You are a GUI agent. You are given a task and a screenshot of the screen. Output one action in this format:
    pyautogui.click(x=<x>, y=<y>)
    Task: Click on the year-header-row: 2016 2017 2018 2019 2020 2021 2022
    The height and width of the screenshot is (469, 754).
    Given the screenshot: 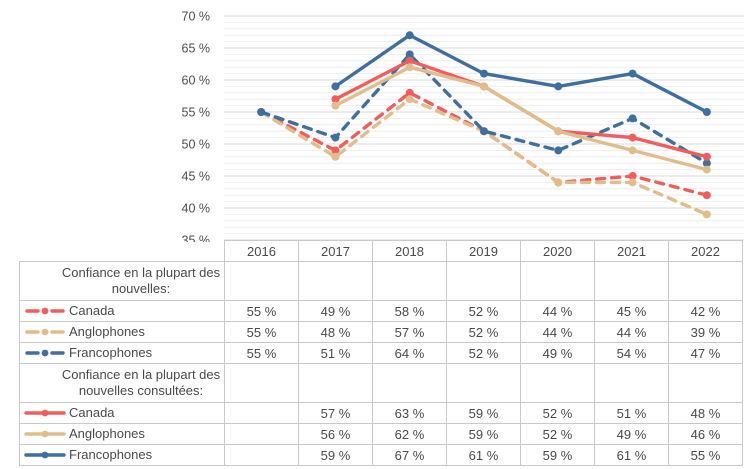 What is the action you would take?
    pyautogui.click(x=381, y=251)
    